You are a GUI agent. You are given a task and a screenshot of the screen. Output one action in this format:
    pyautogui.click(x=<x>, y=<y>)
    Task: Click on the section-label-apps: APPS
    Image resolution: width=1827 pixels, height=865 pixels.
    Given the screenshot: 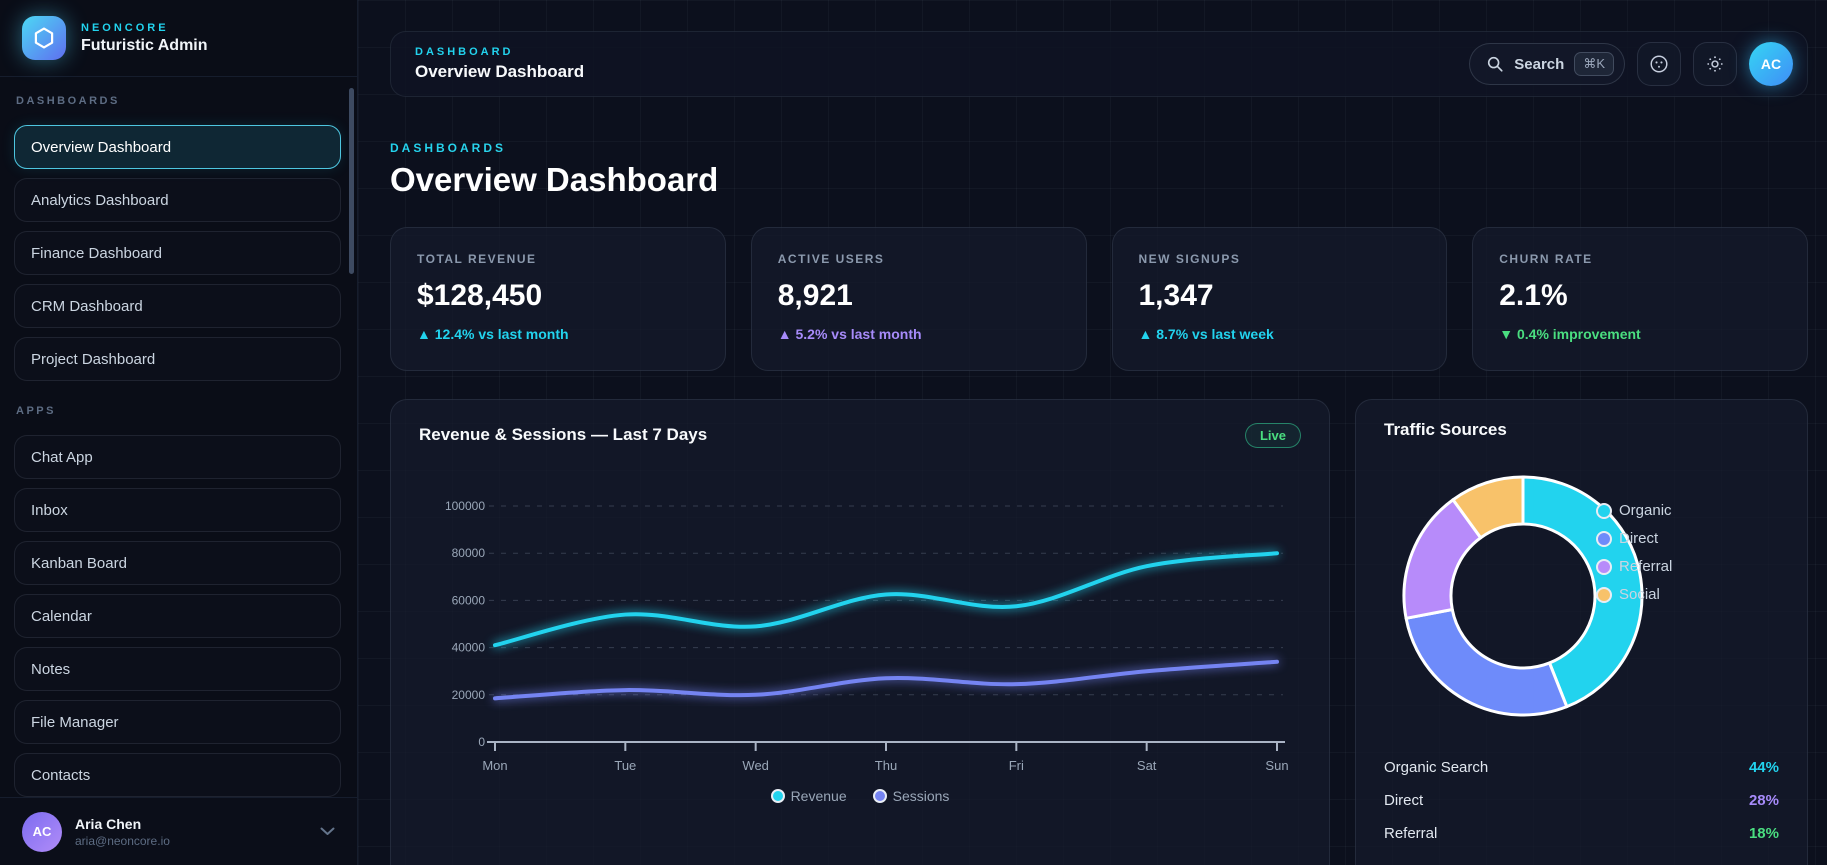 What is the action you would take?
    pyautogui.click(x=36, y=411)
    